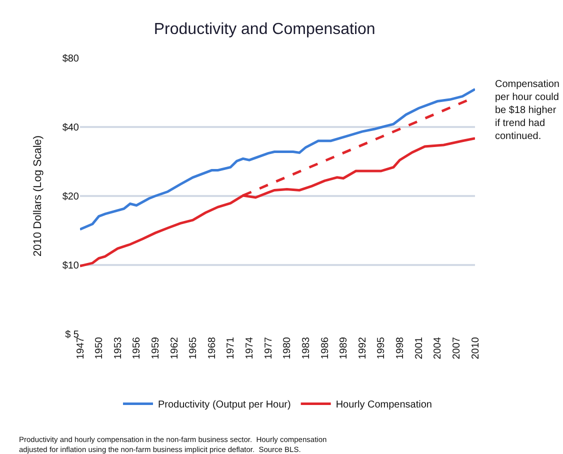  Describe the element at coordinates (265, 29) in the screenshot. I see `chart-title: Productivity and Compensation` at that location.